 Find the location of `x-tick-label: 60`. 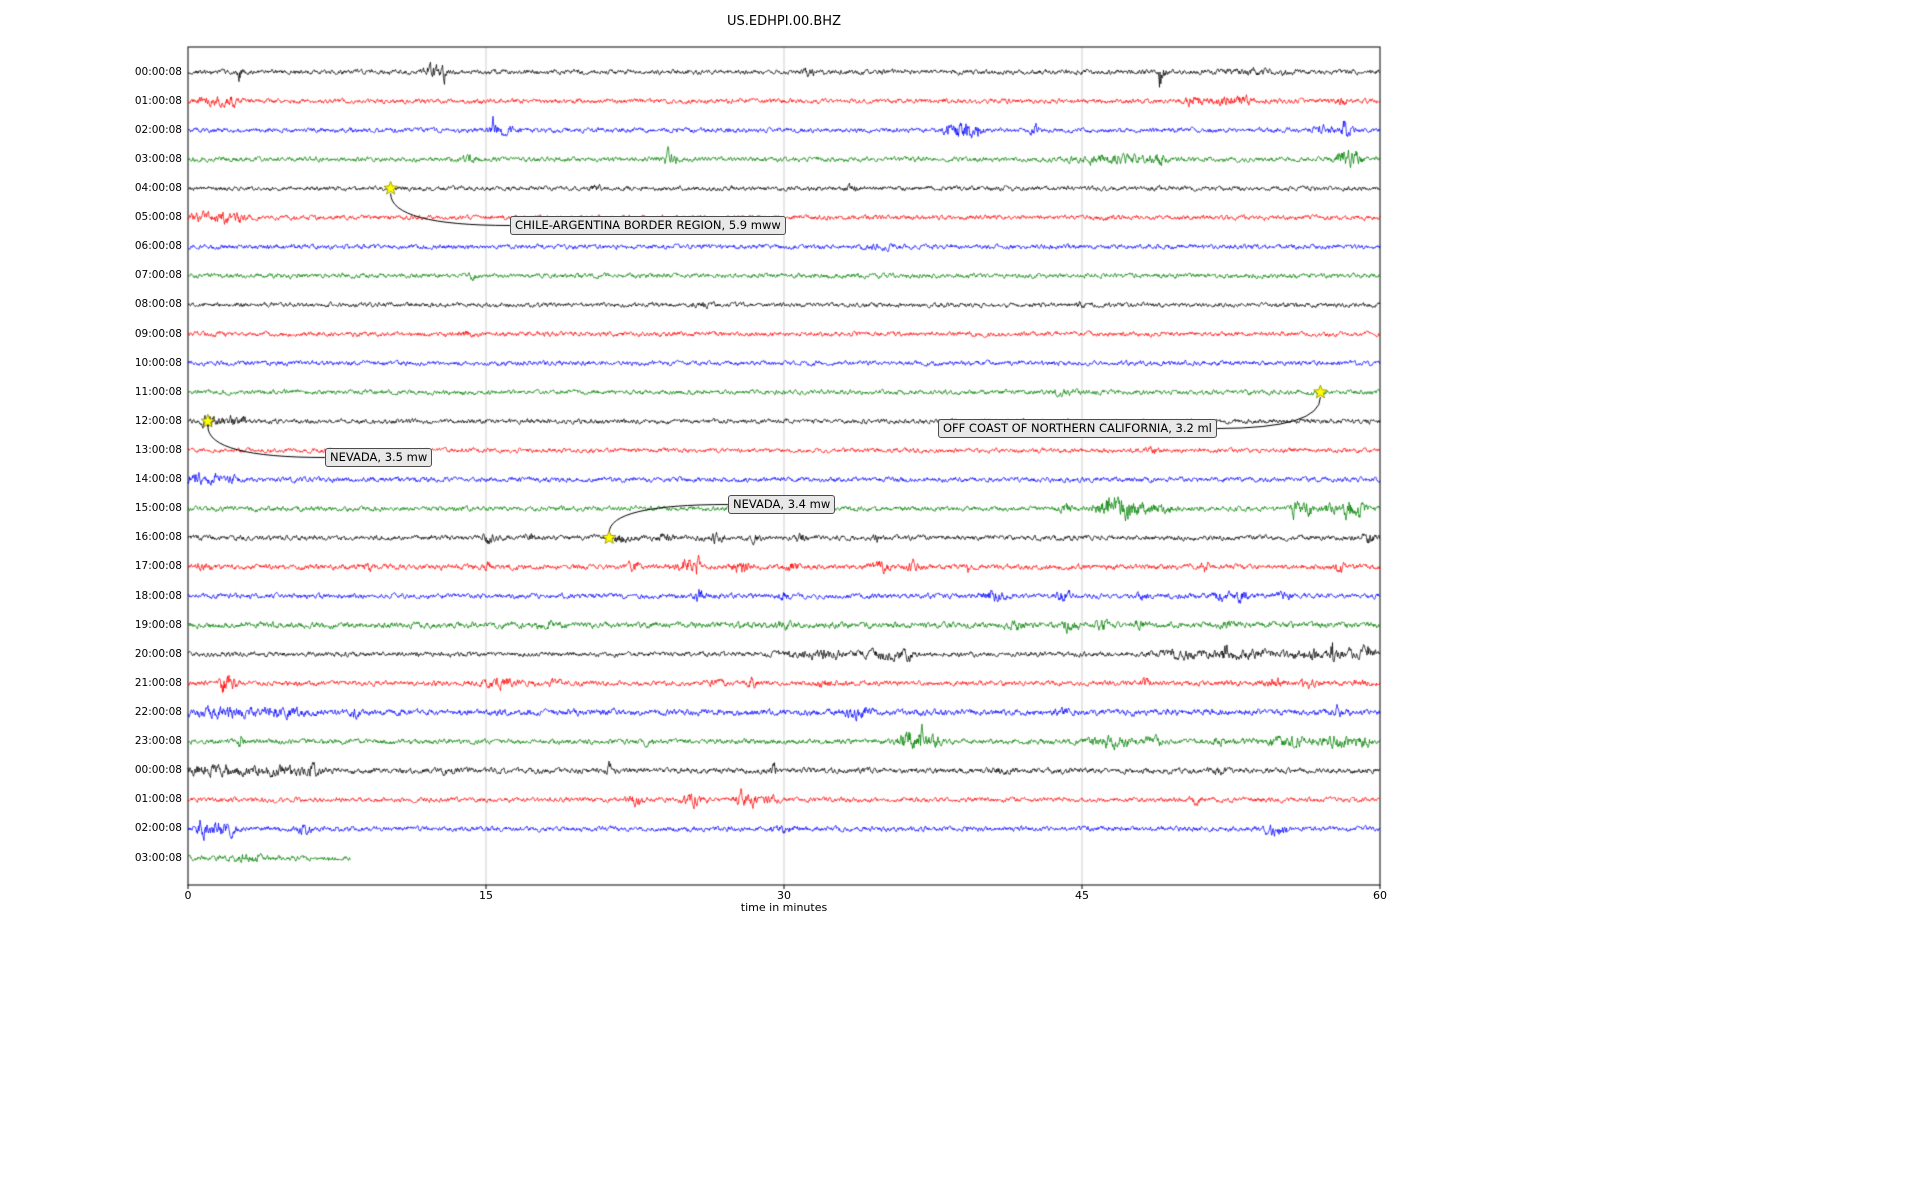

x-tick-label: 60 is located at coordinates (1380, 895).